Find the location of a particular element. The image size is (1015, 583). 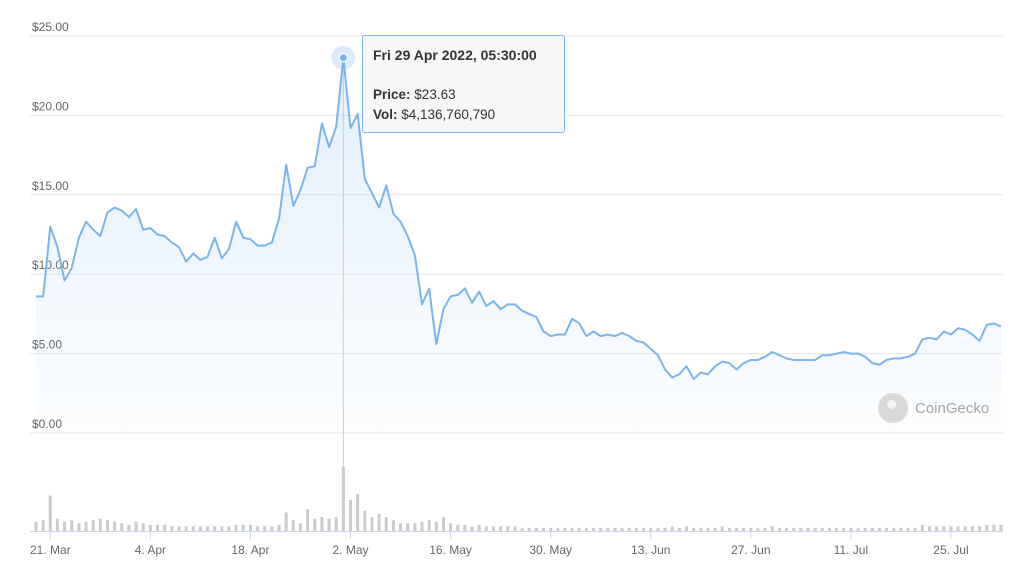

y-tick-label: $25.00 is located at coordinates (50, 27).